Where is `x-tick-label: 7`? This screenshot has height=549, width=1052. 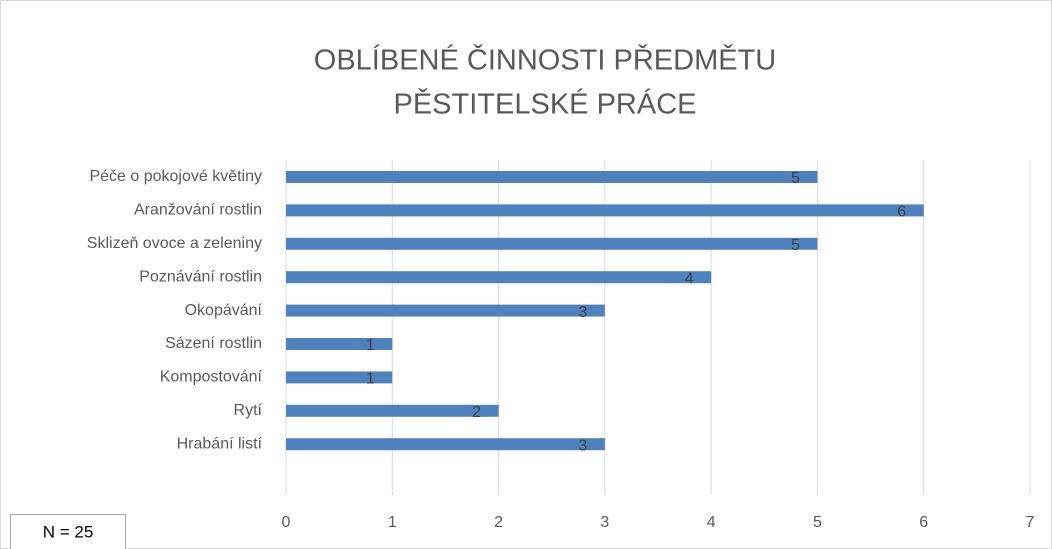
x-tick-label: 7 is located at coordinates (1030, 522).